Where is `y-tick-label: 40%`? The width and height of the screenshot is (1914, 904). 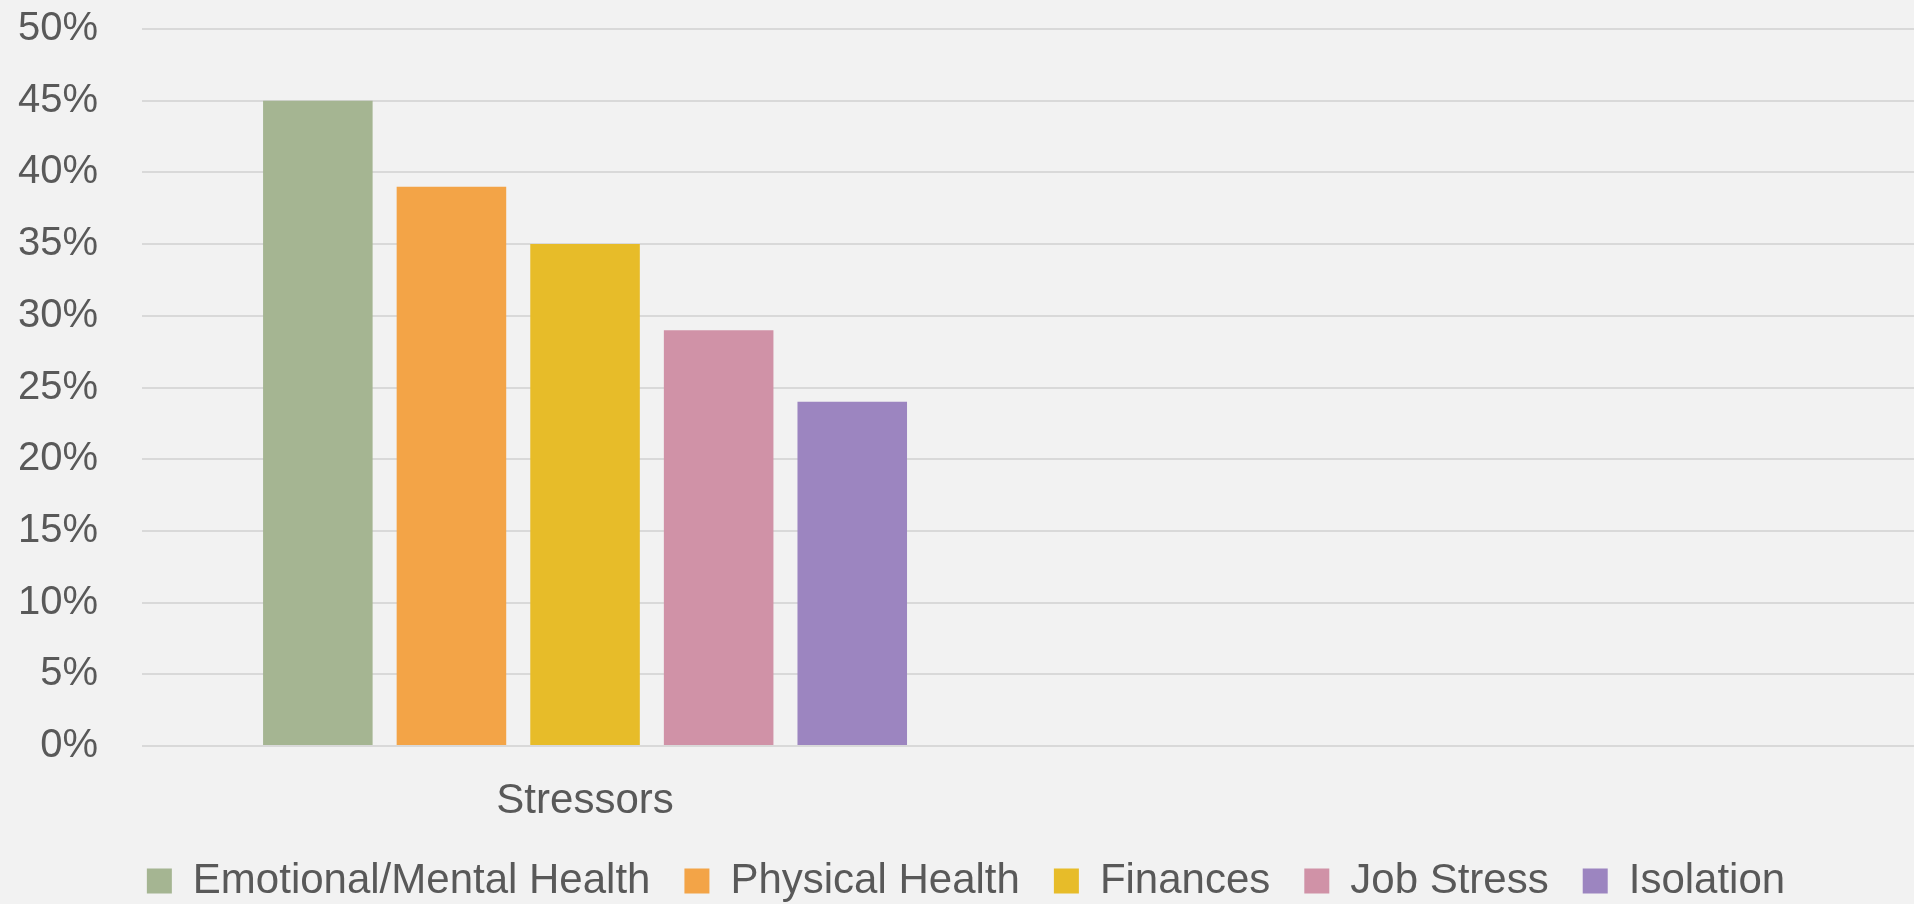
y-tick-label: 40% is located at coordinates (58, 169).